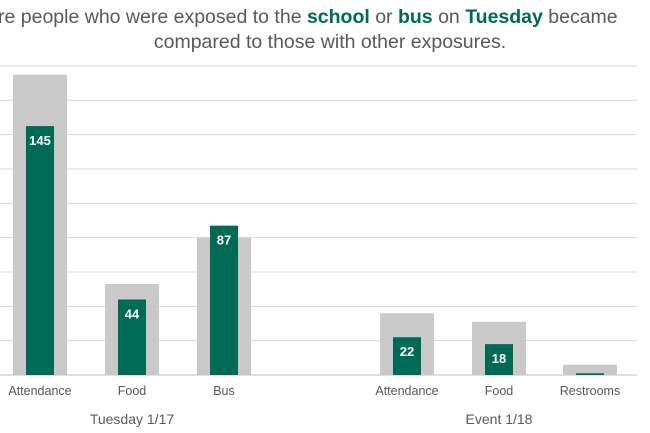  What do you see at coordinates (132, 313) in the screenshot?
I see `data-label: 44` at bounding box center [132, 313].